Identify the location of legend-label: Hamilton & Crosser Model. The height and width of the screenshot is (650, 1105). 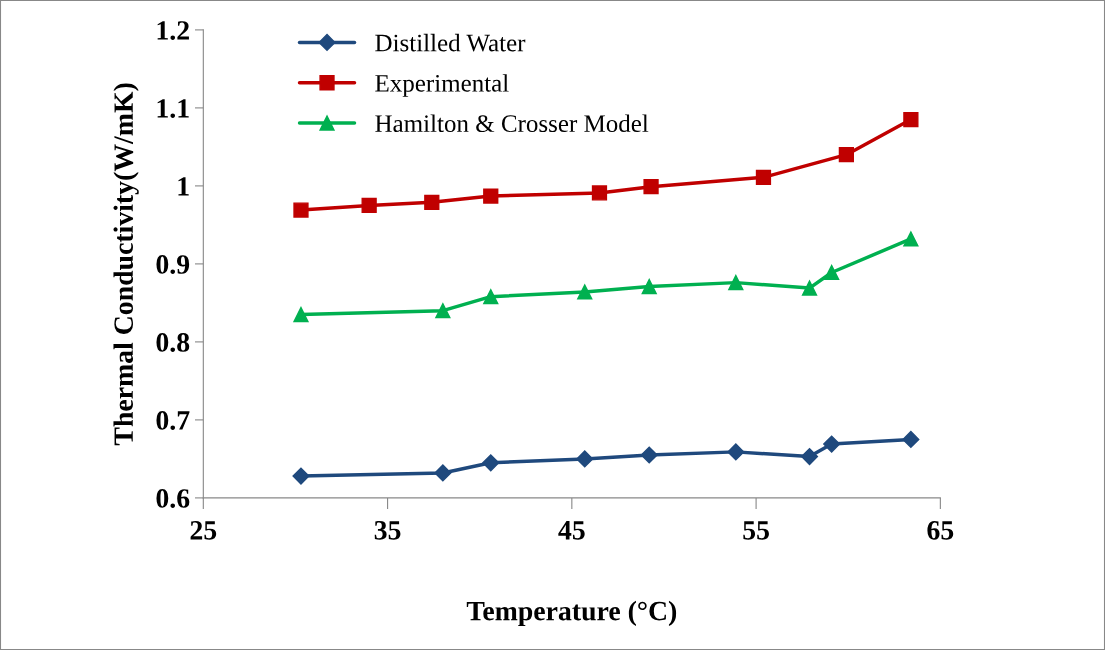
(512, 123).